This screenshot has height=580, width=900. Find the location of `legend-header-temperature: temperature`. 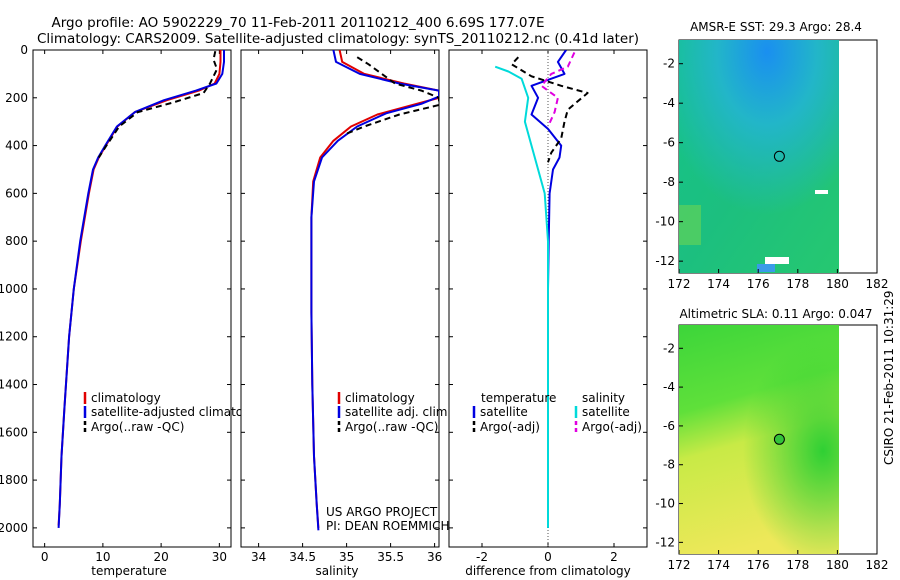

legend-header-temperature: temperature is located at coordinates (518, 398).